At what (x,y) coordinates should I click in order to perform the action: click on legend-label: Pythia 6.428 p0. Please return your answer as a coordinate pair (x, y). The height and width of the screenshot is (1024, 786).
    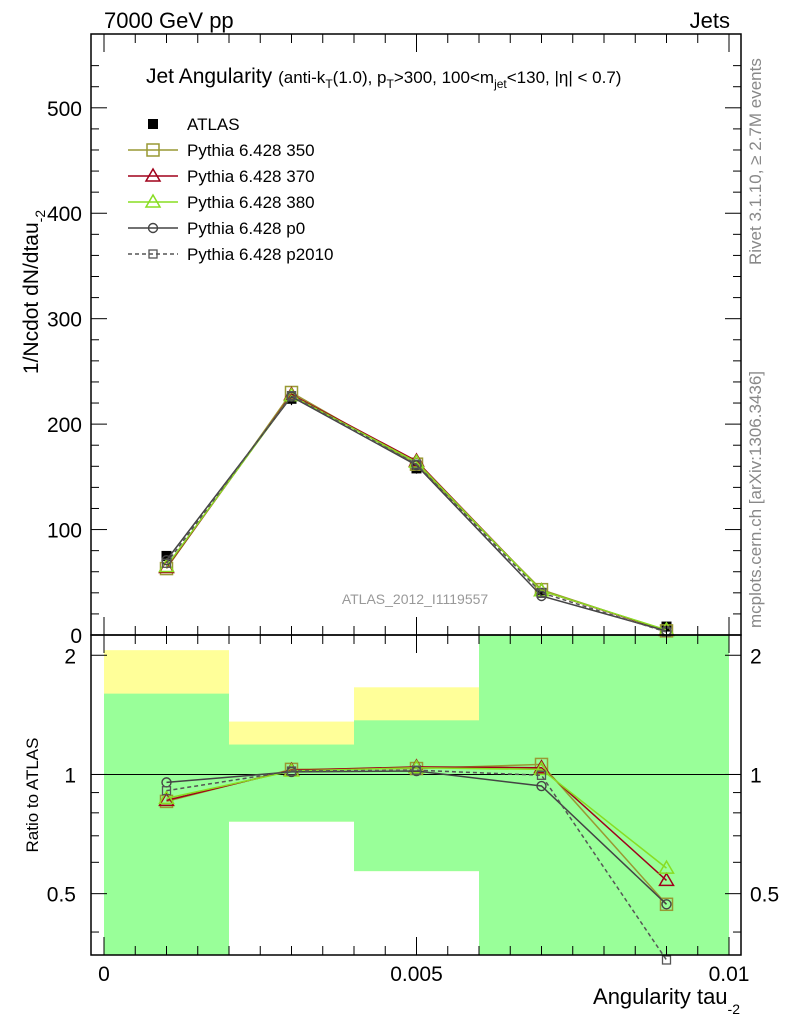
    Looking at the image, I should click on (246, 228).